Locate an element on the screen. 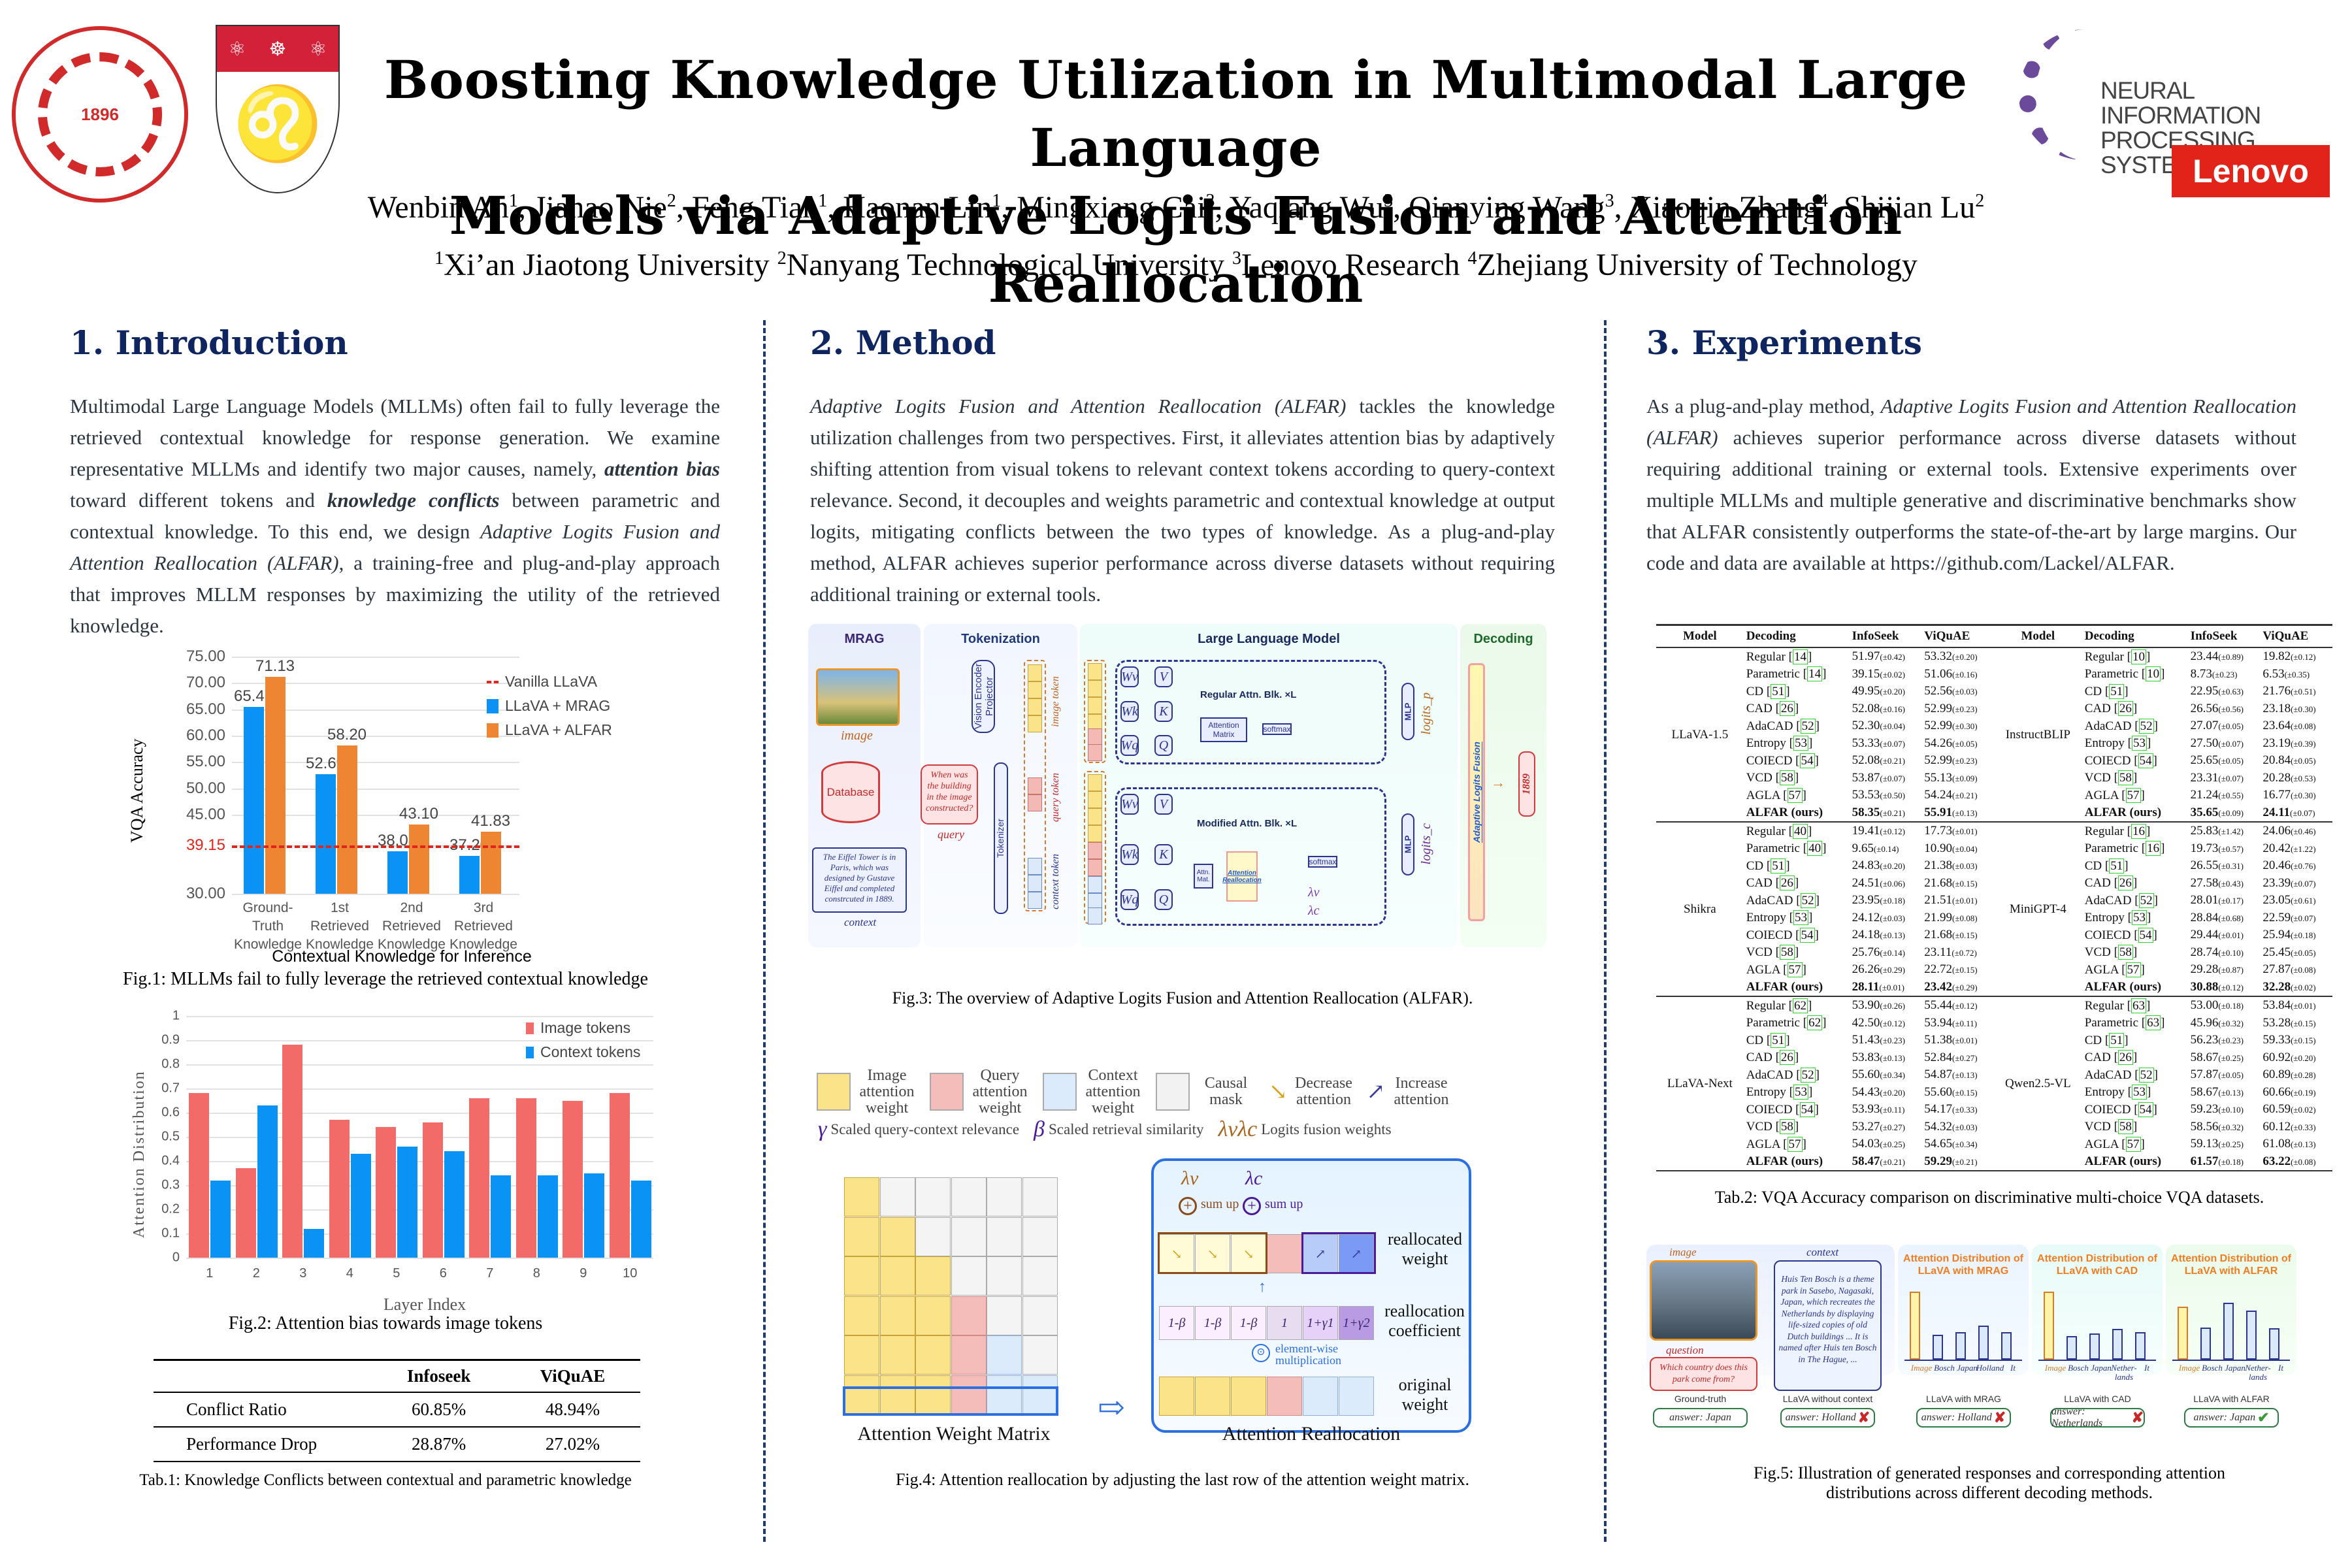 The image size is (2352, 1568). y-tick: 0.1 is located at coordinates (170, 1233).